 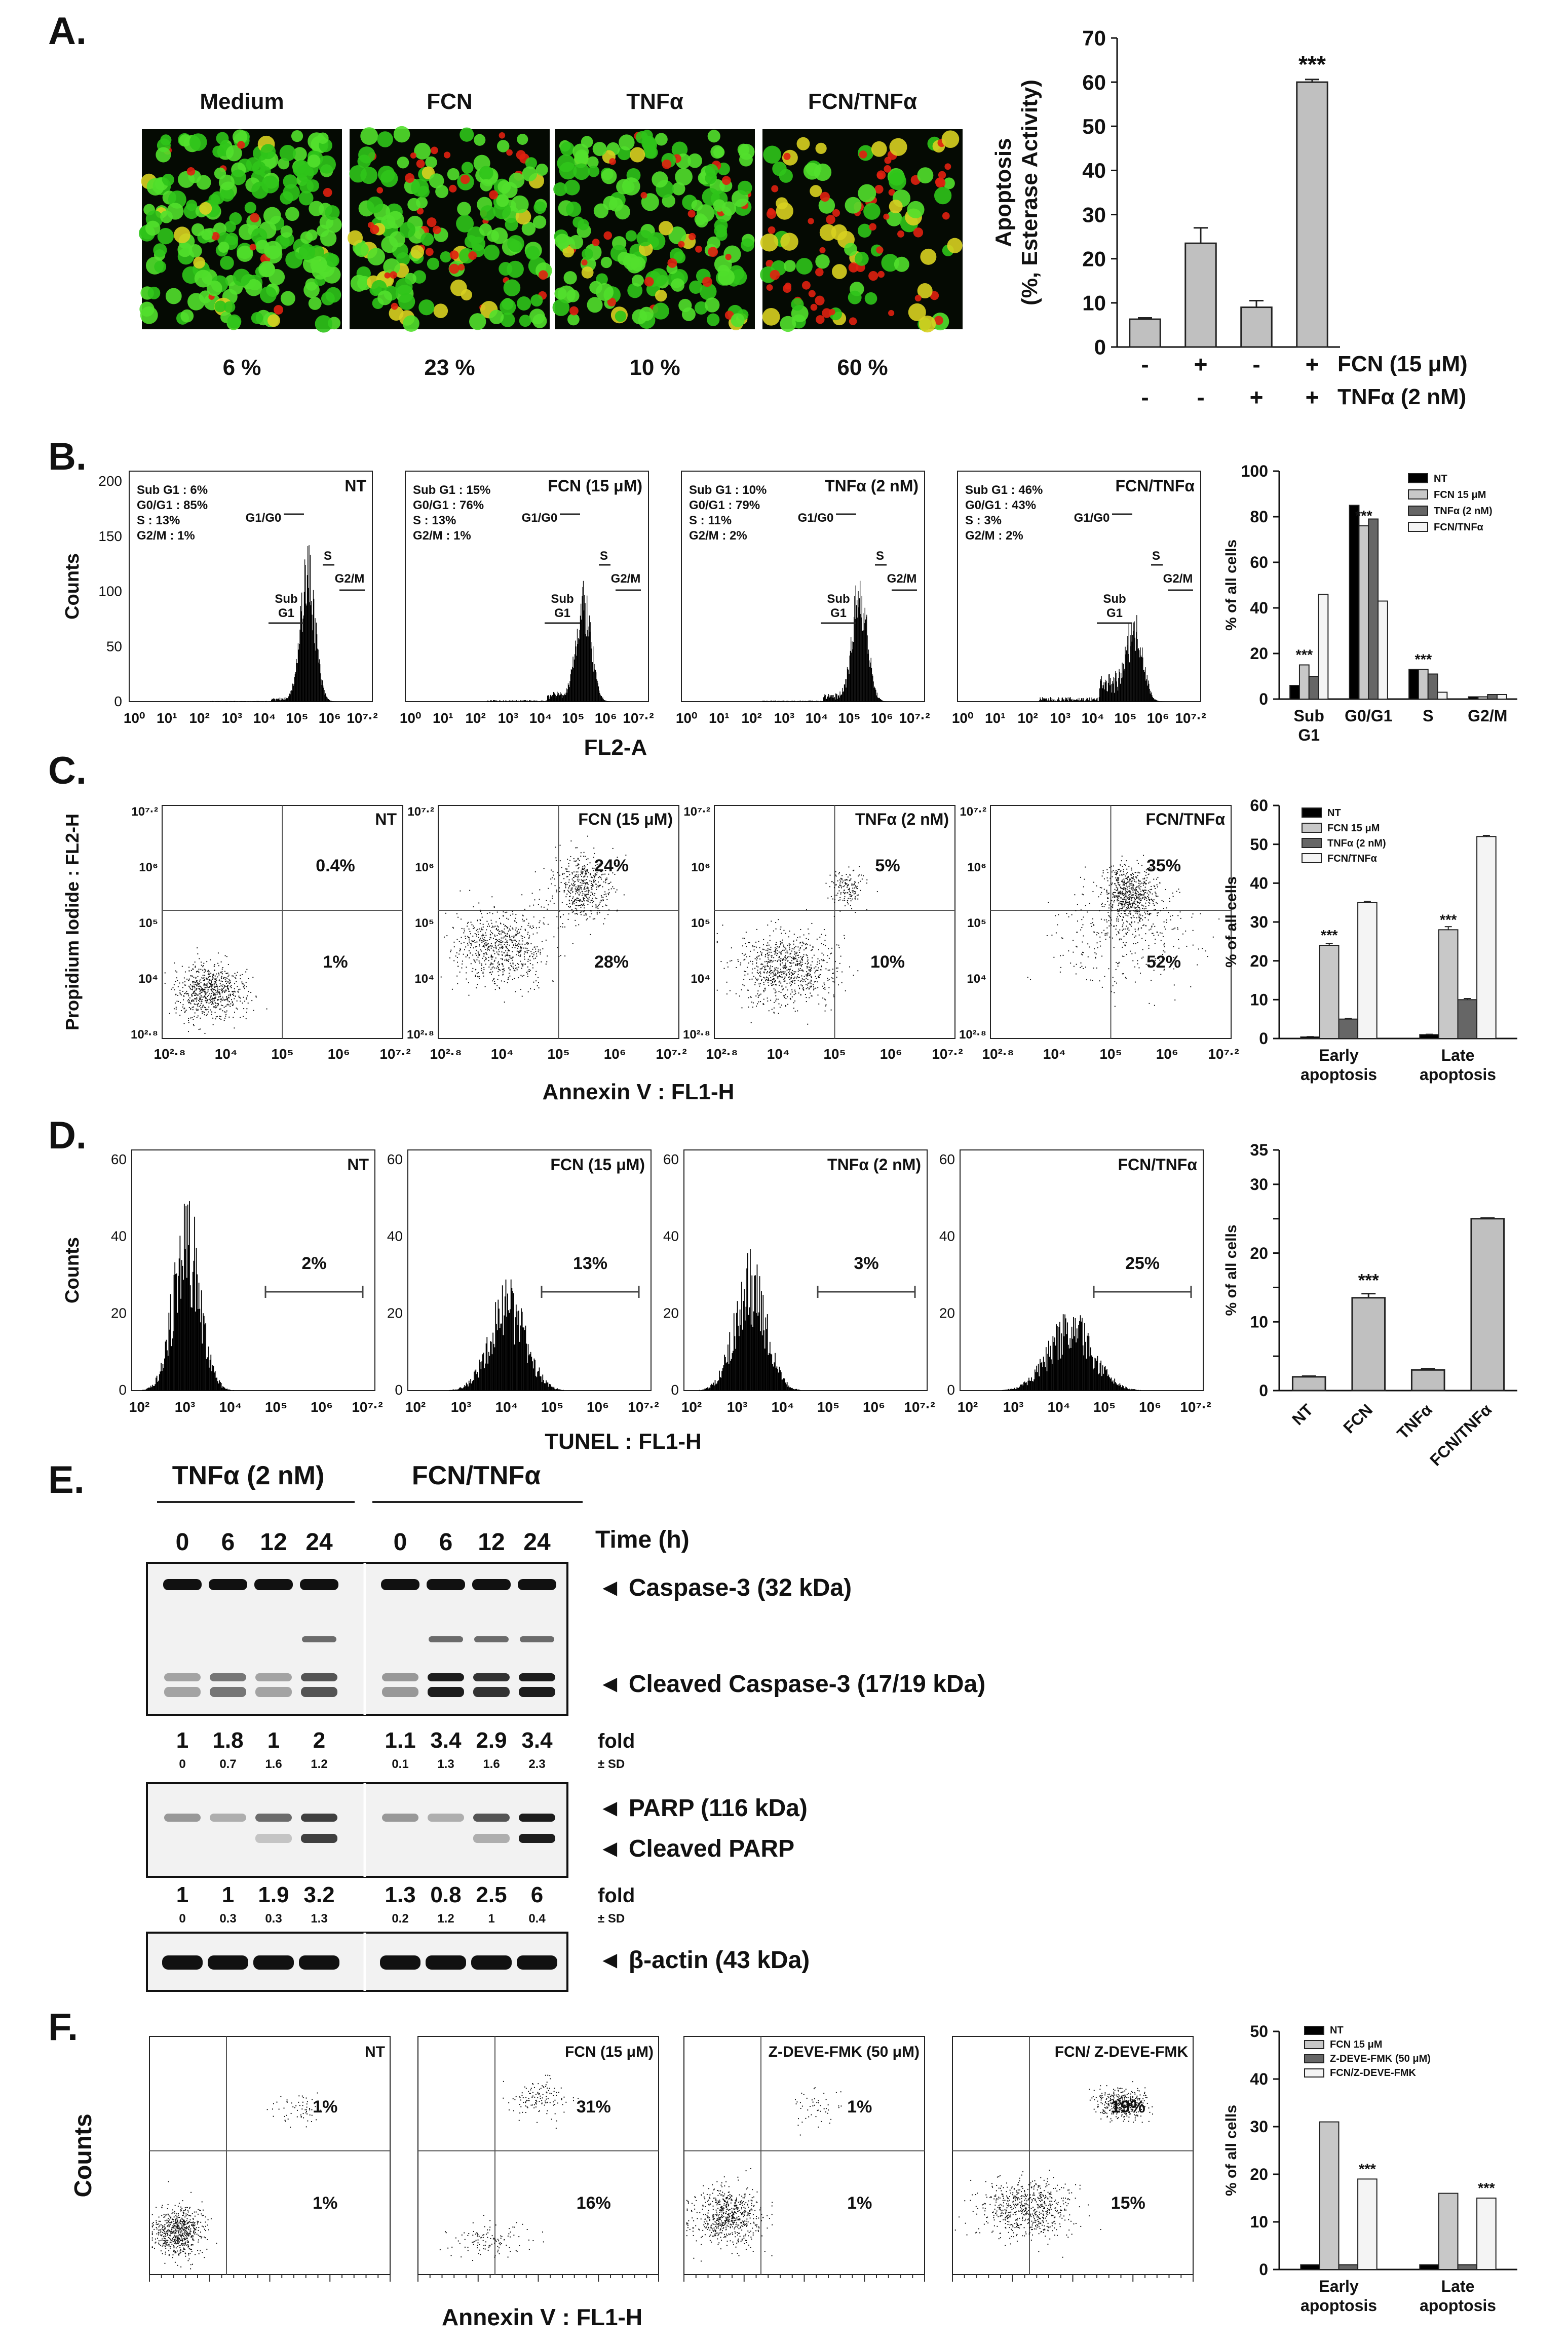 What do you see at coordinates (1432, 686) in the screenshot?
I see `bar` at bounding box center [1432, 686].